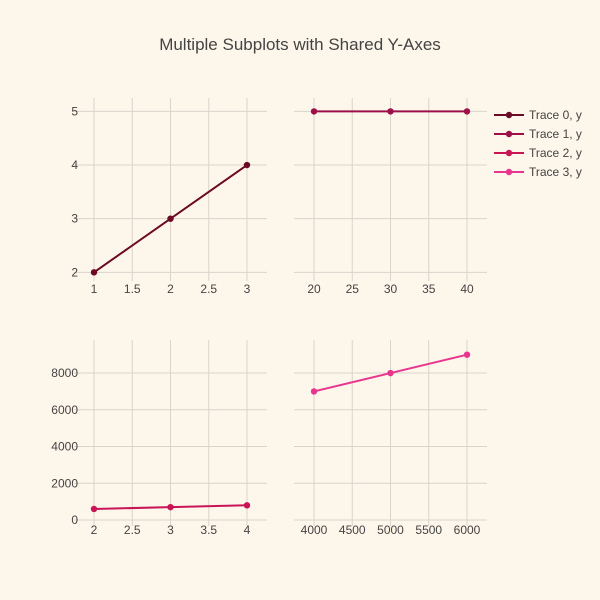 The image size is (600, 600). Describe the element at coordinates (94, 530) in the screenshot. I see `bottom-left-x-tick-label: 2` at that location.